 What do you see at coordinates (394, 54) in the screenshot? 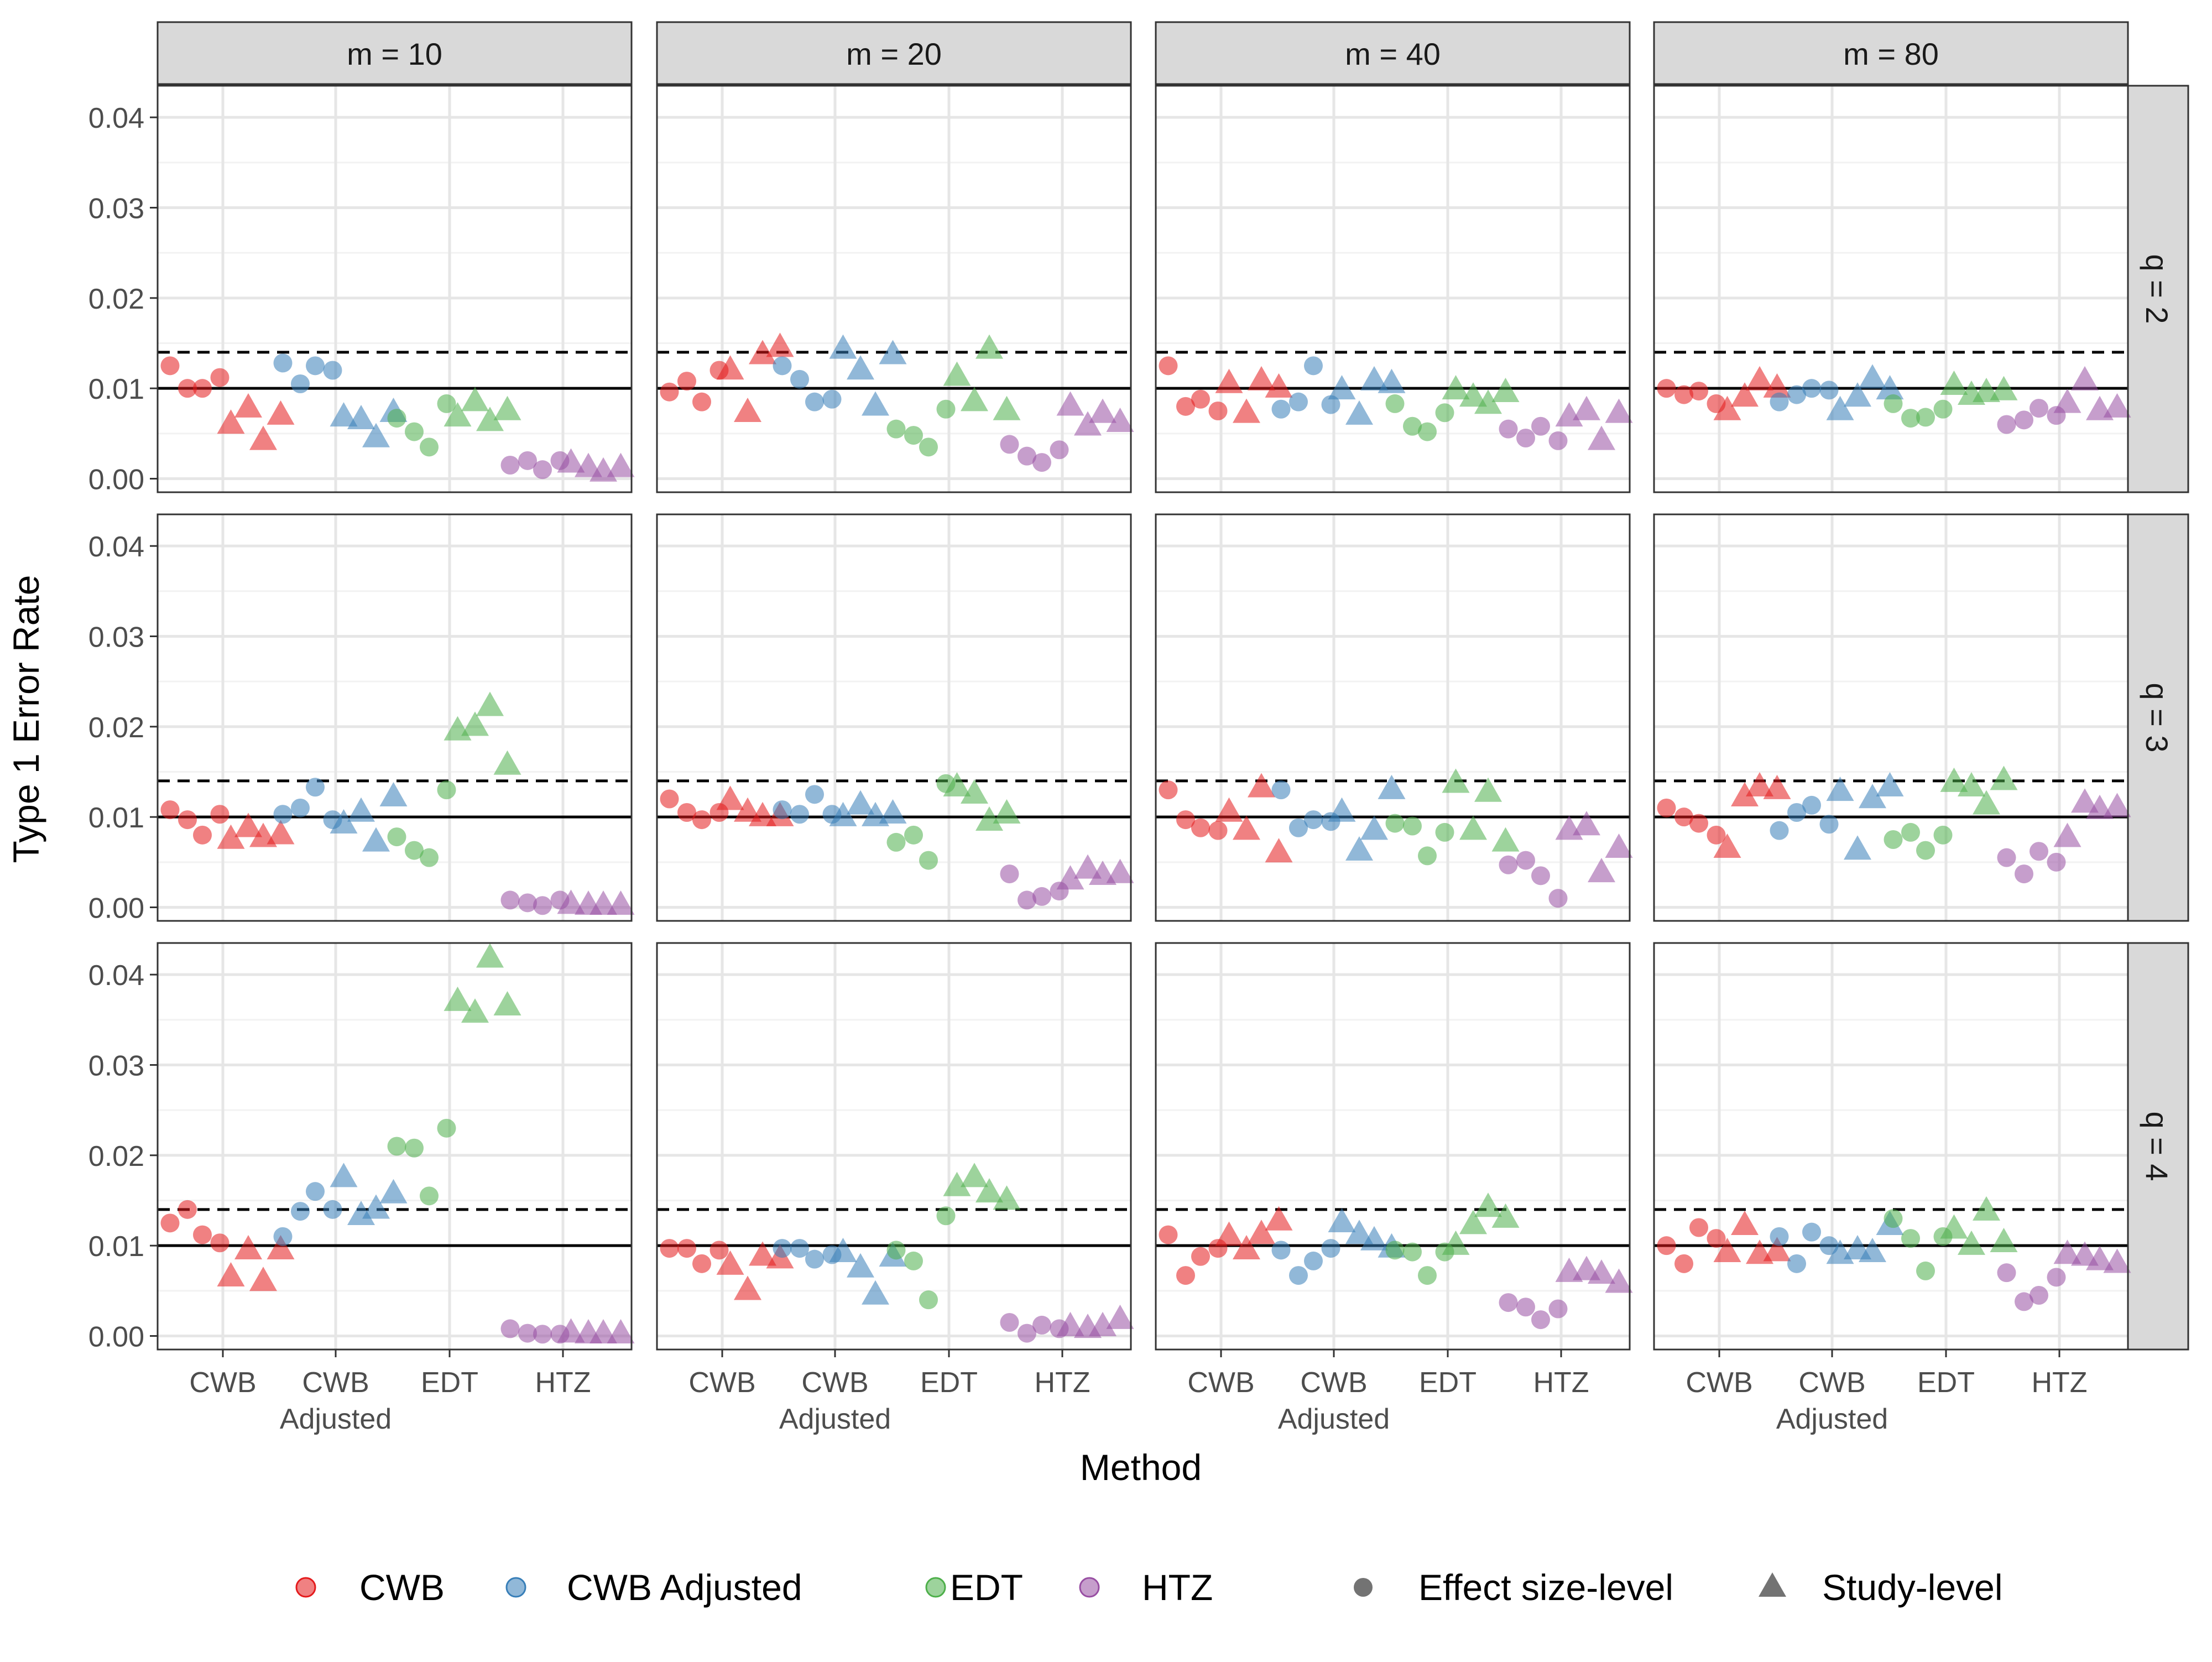
I see `facet-strip-label: m = 10` at bounding box center [394, 54].